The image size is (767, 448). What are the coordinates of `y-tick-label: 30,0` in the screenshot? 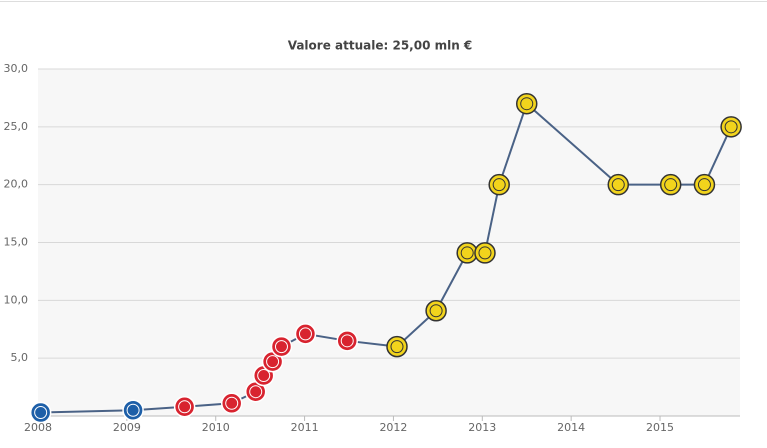 It's located at (16, 68).